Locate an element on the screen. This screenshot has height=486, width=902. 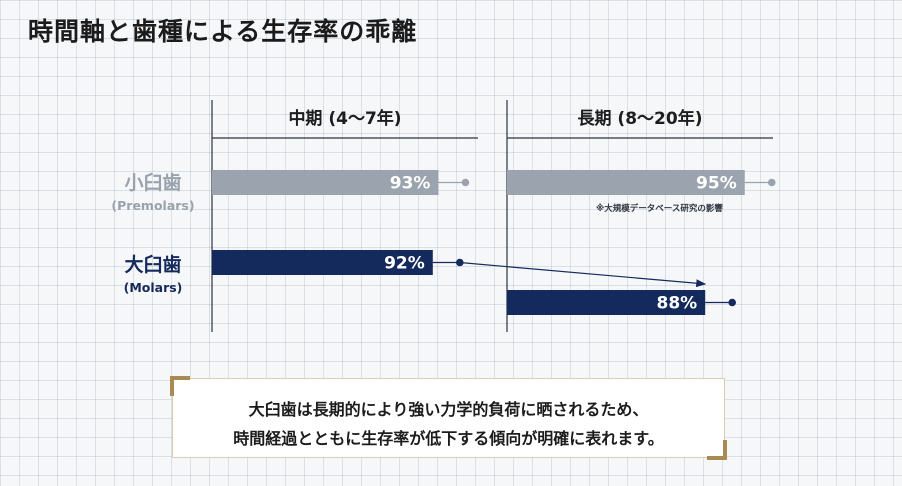
row-label-molar: 大臼歯 (Molars) is located at coordinates (153, 272).